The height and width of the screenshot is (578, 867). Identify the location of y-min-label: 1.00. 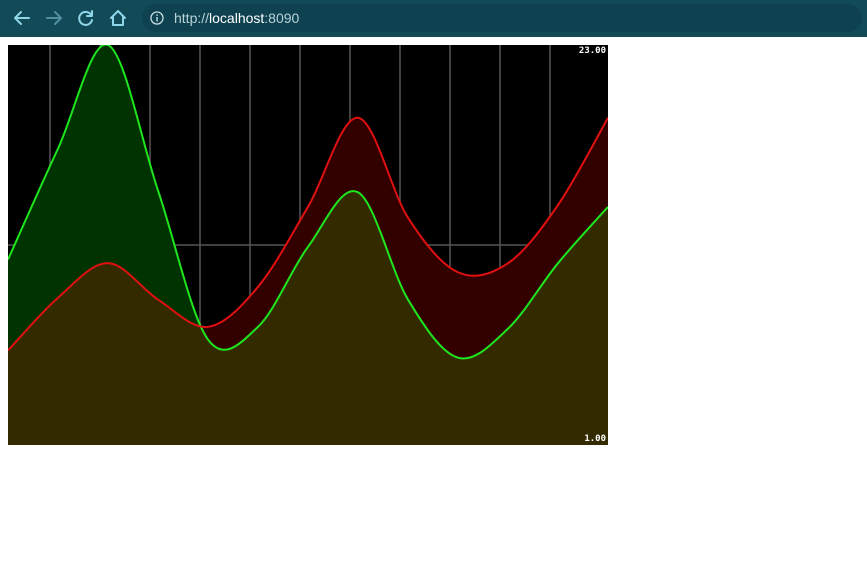
(595, 439).